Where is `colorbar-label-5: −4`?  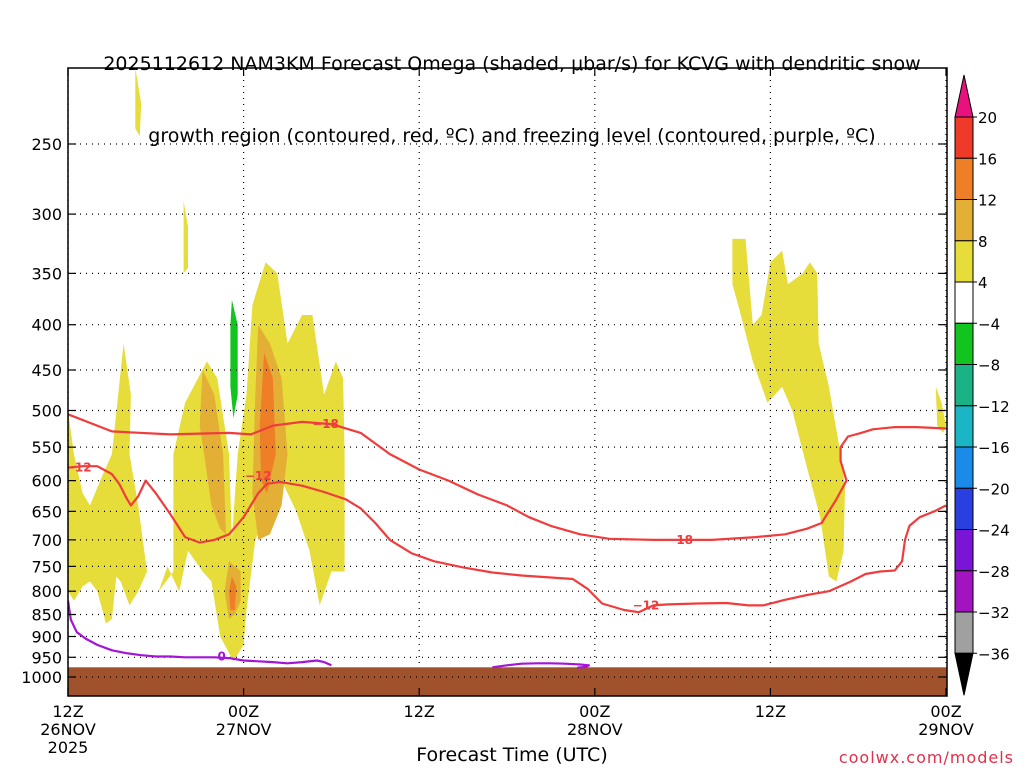
colorbar-label-5: −4 is located at coordinates (989, 324).